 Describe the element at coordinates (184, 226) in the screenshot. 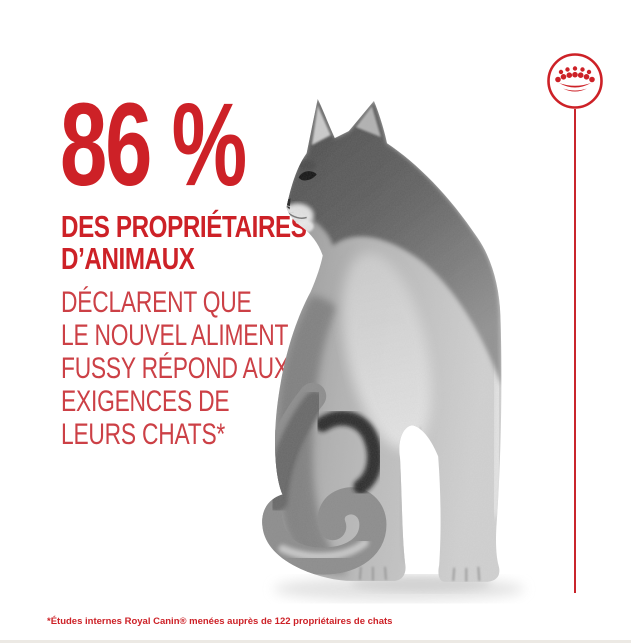

I see `headline-line-1: DES PROPRIÉTAIRES` at that location.